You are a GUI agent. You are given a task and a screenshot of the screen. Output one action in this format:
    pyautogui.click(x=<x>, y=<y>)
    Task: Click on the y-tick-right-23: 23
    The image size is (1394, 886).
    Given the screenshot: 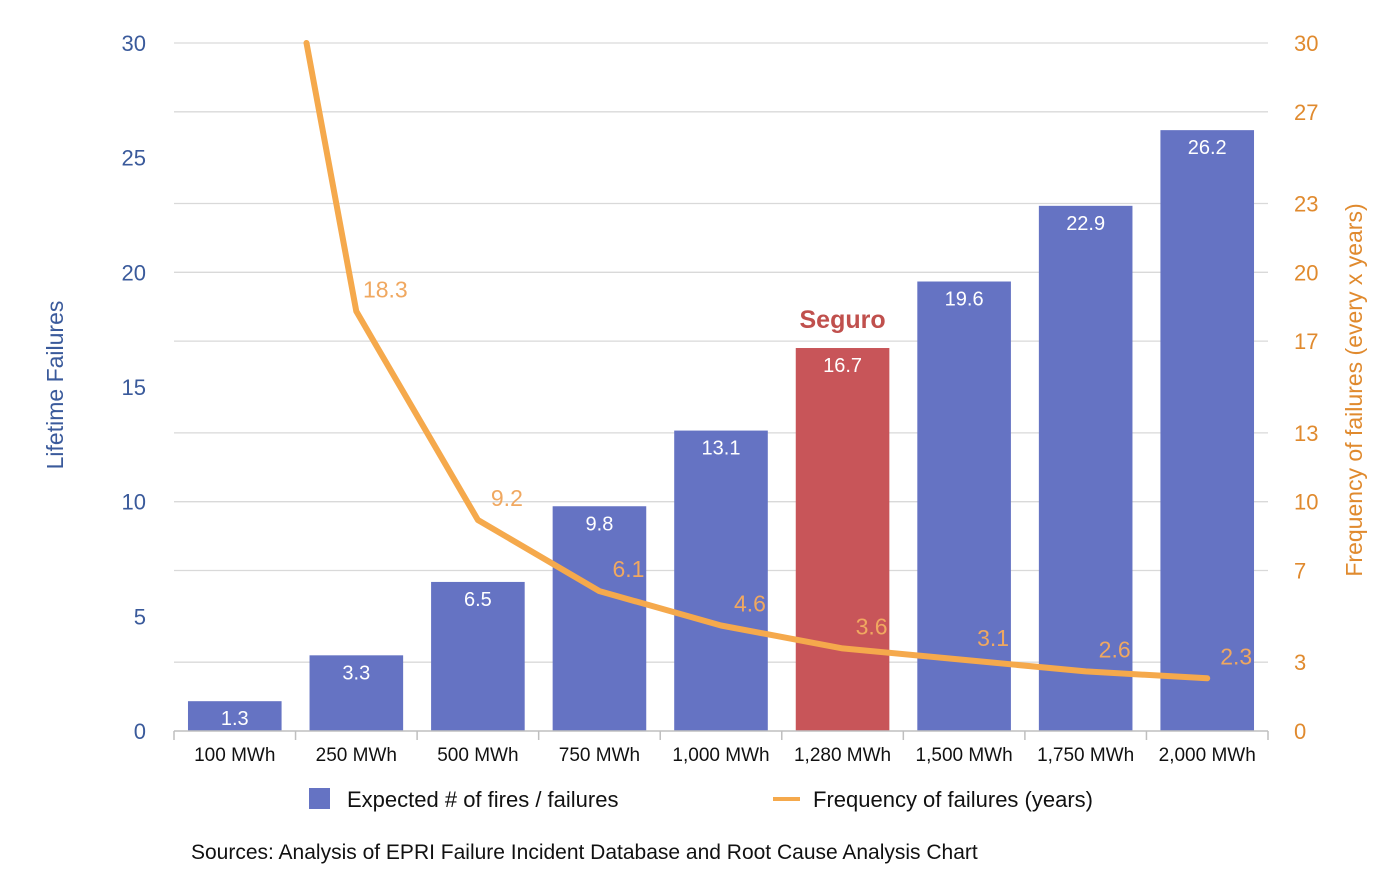 What is the action you would take?
    pyautogui.click(x=1306, y=204)
    